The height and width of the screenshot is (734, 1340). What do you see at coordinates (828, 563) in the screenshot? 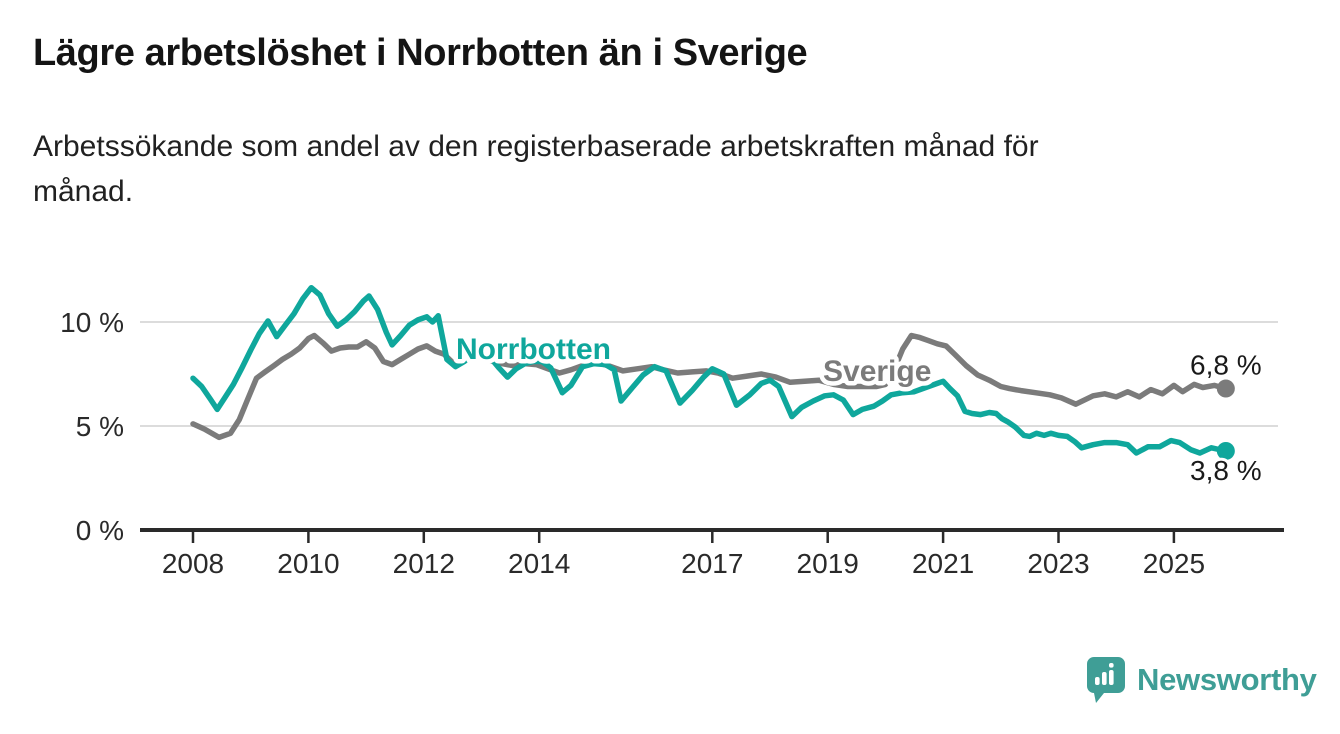
I see `x-tick-label: 2019` at bounding box center [828, 563].